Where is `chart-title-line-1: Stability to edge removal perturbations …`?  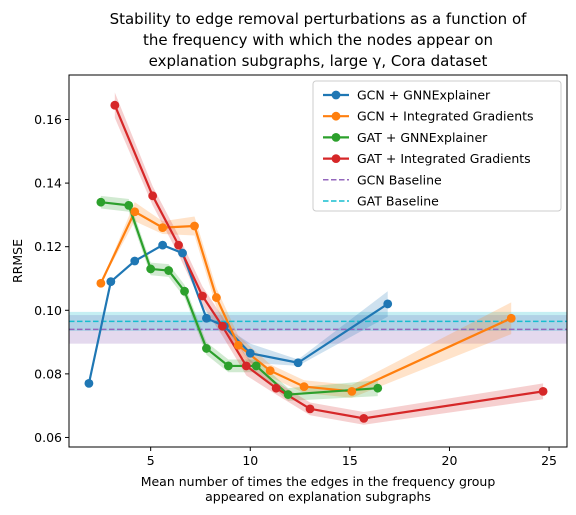
chart-title-line-1: Stability to edge removal perturbations … is located at coordinates (319, 19).